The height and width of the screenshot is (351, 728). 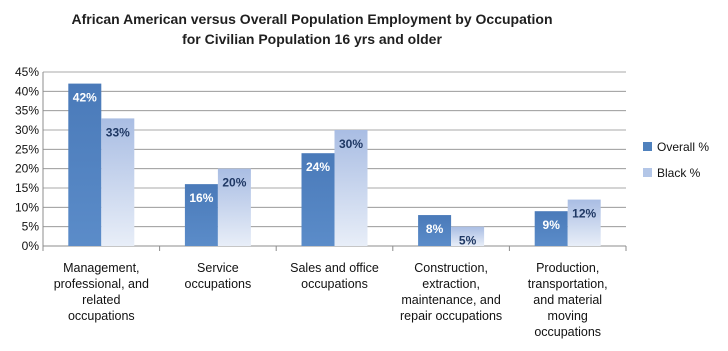 What do you see at coordinates (584, 214) in the screenshot?
I see `data-label: 12%` at bounding box center [584, 214].